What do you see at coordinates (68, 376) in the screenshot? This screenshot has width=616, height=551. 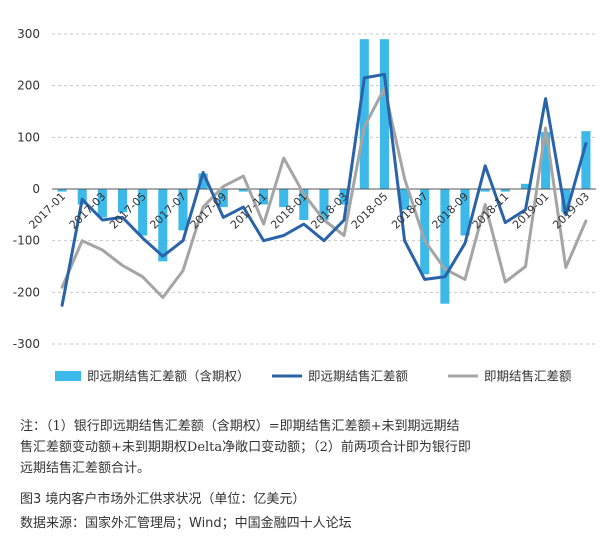 I see `legend-swatch` at bounding box center [68, 376].